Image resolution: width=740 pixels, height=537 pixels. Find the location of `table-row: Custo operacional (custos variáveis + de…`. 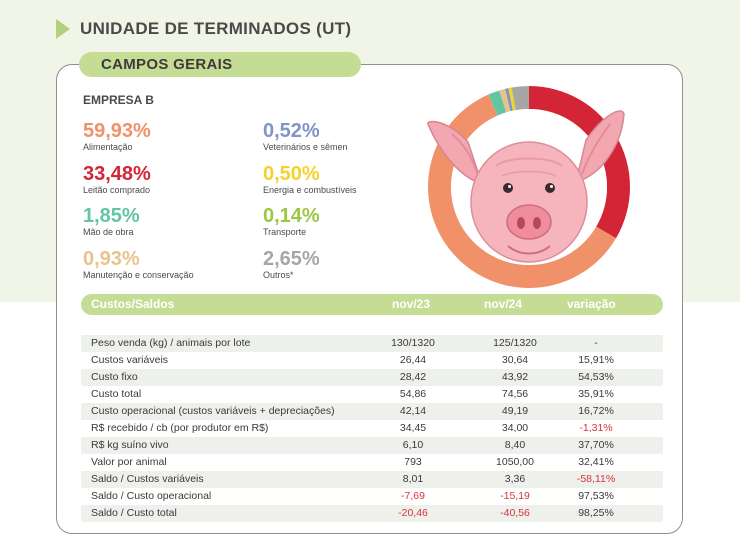

table-row: Custo operacional (custos variáveis + de… is located at coordinates (372, 411).